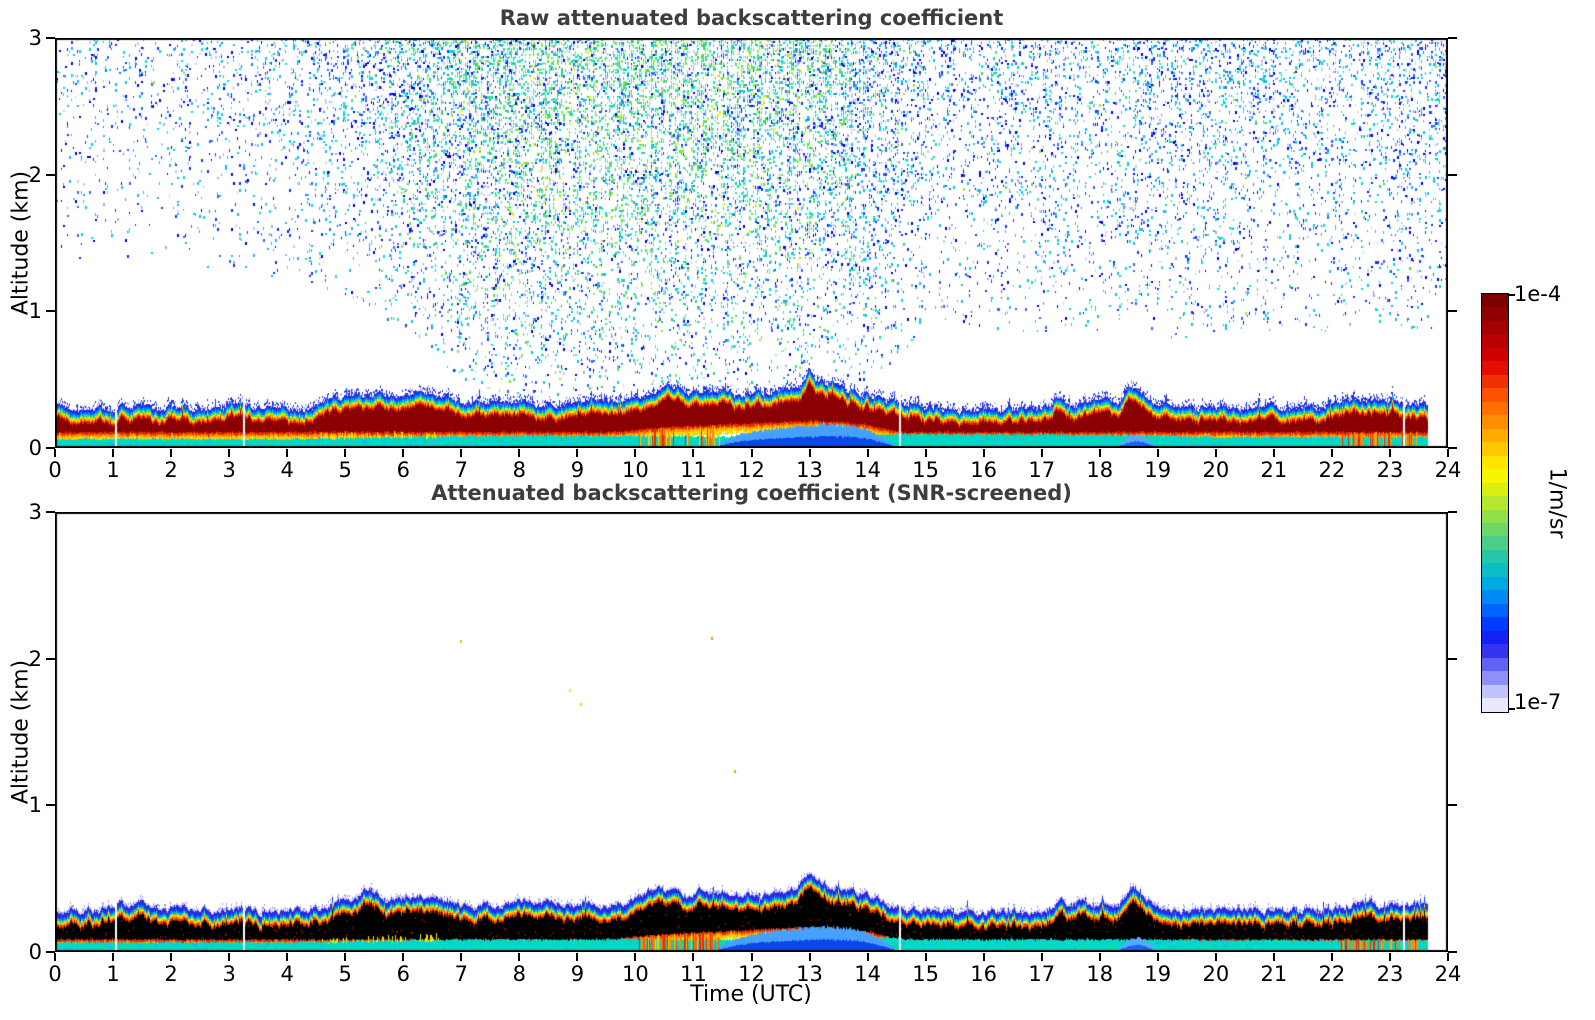 The image size is (1595, 1020). Describe the element at coordinates (751, 994) in the screenshot. I see `x-axis-label: Time (UTC)` at that location.